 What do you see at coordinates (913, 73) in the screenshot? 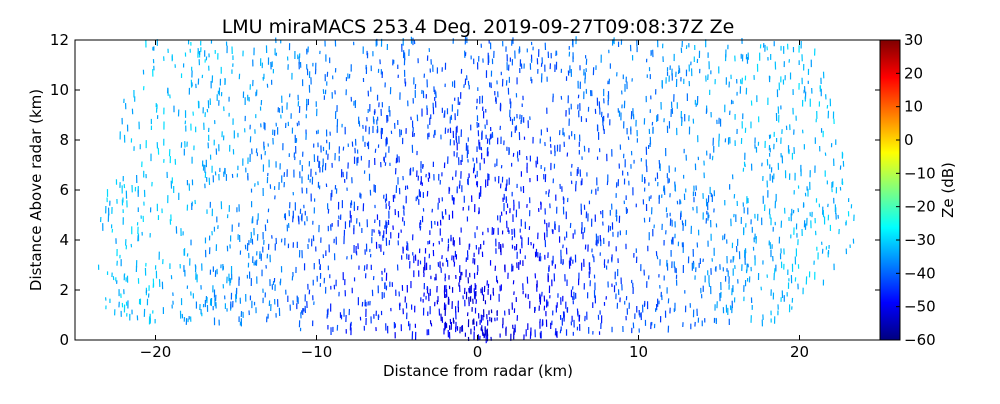
I see `colorbar-tick-label: 20` at bounding box center [913, 73].